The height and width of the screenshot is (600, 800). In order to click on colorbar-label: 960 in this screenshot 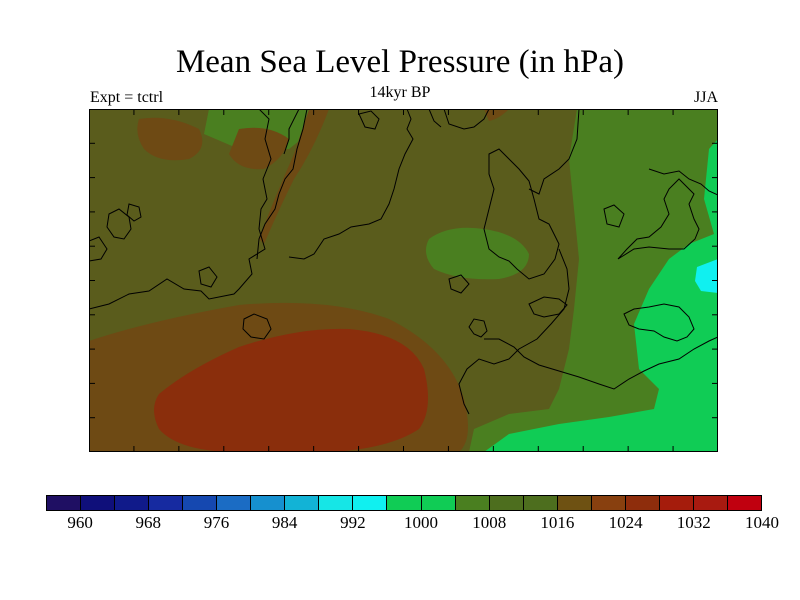, I will do `click(80, 522)`.